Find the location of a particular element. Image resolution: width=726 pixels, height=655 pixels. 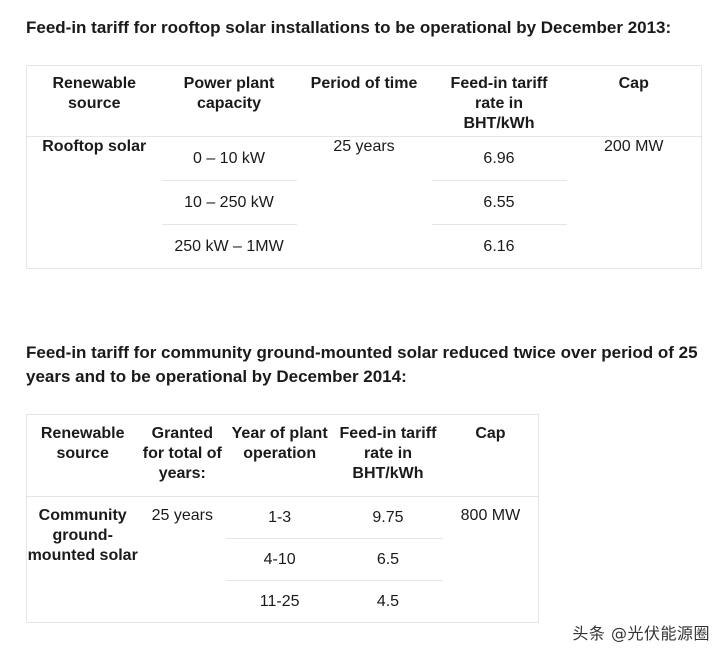

cap-cell: 800 MW is located at coordinates (490, 515).